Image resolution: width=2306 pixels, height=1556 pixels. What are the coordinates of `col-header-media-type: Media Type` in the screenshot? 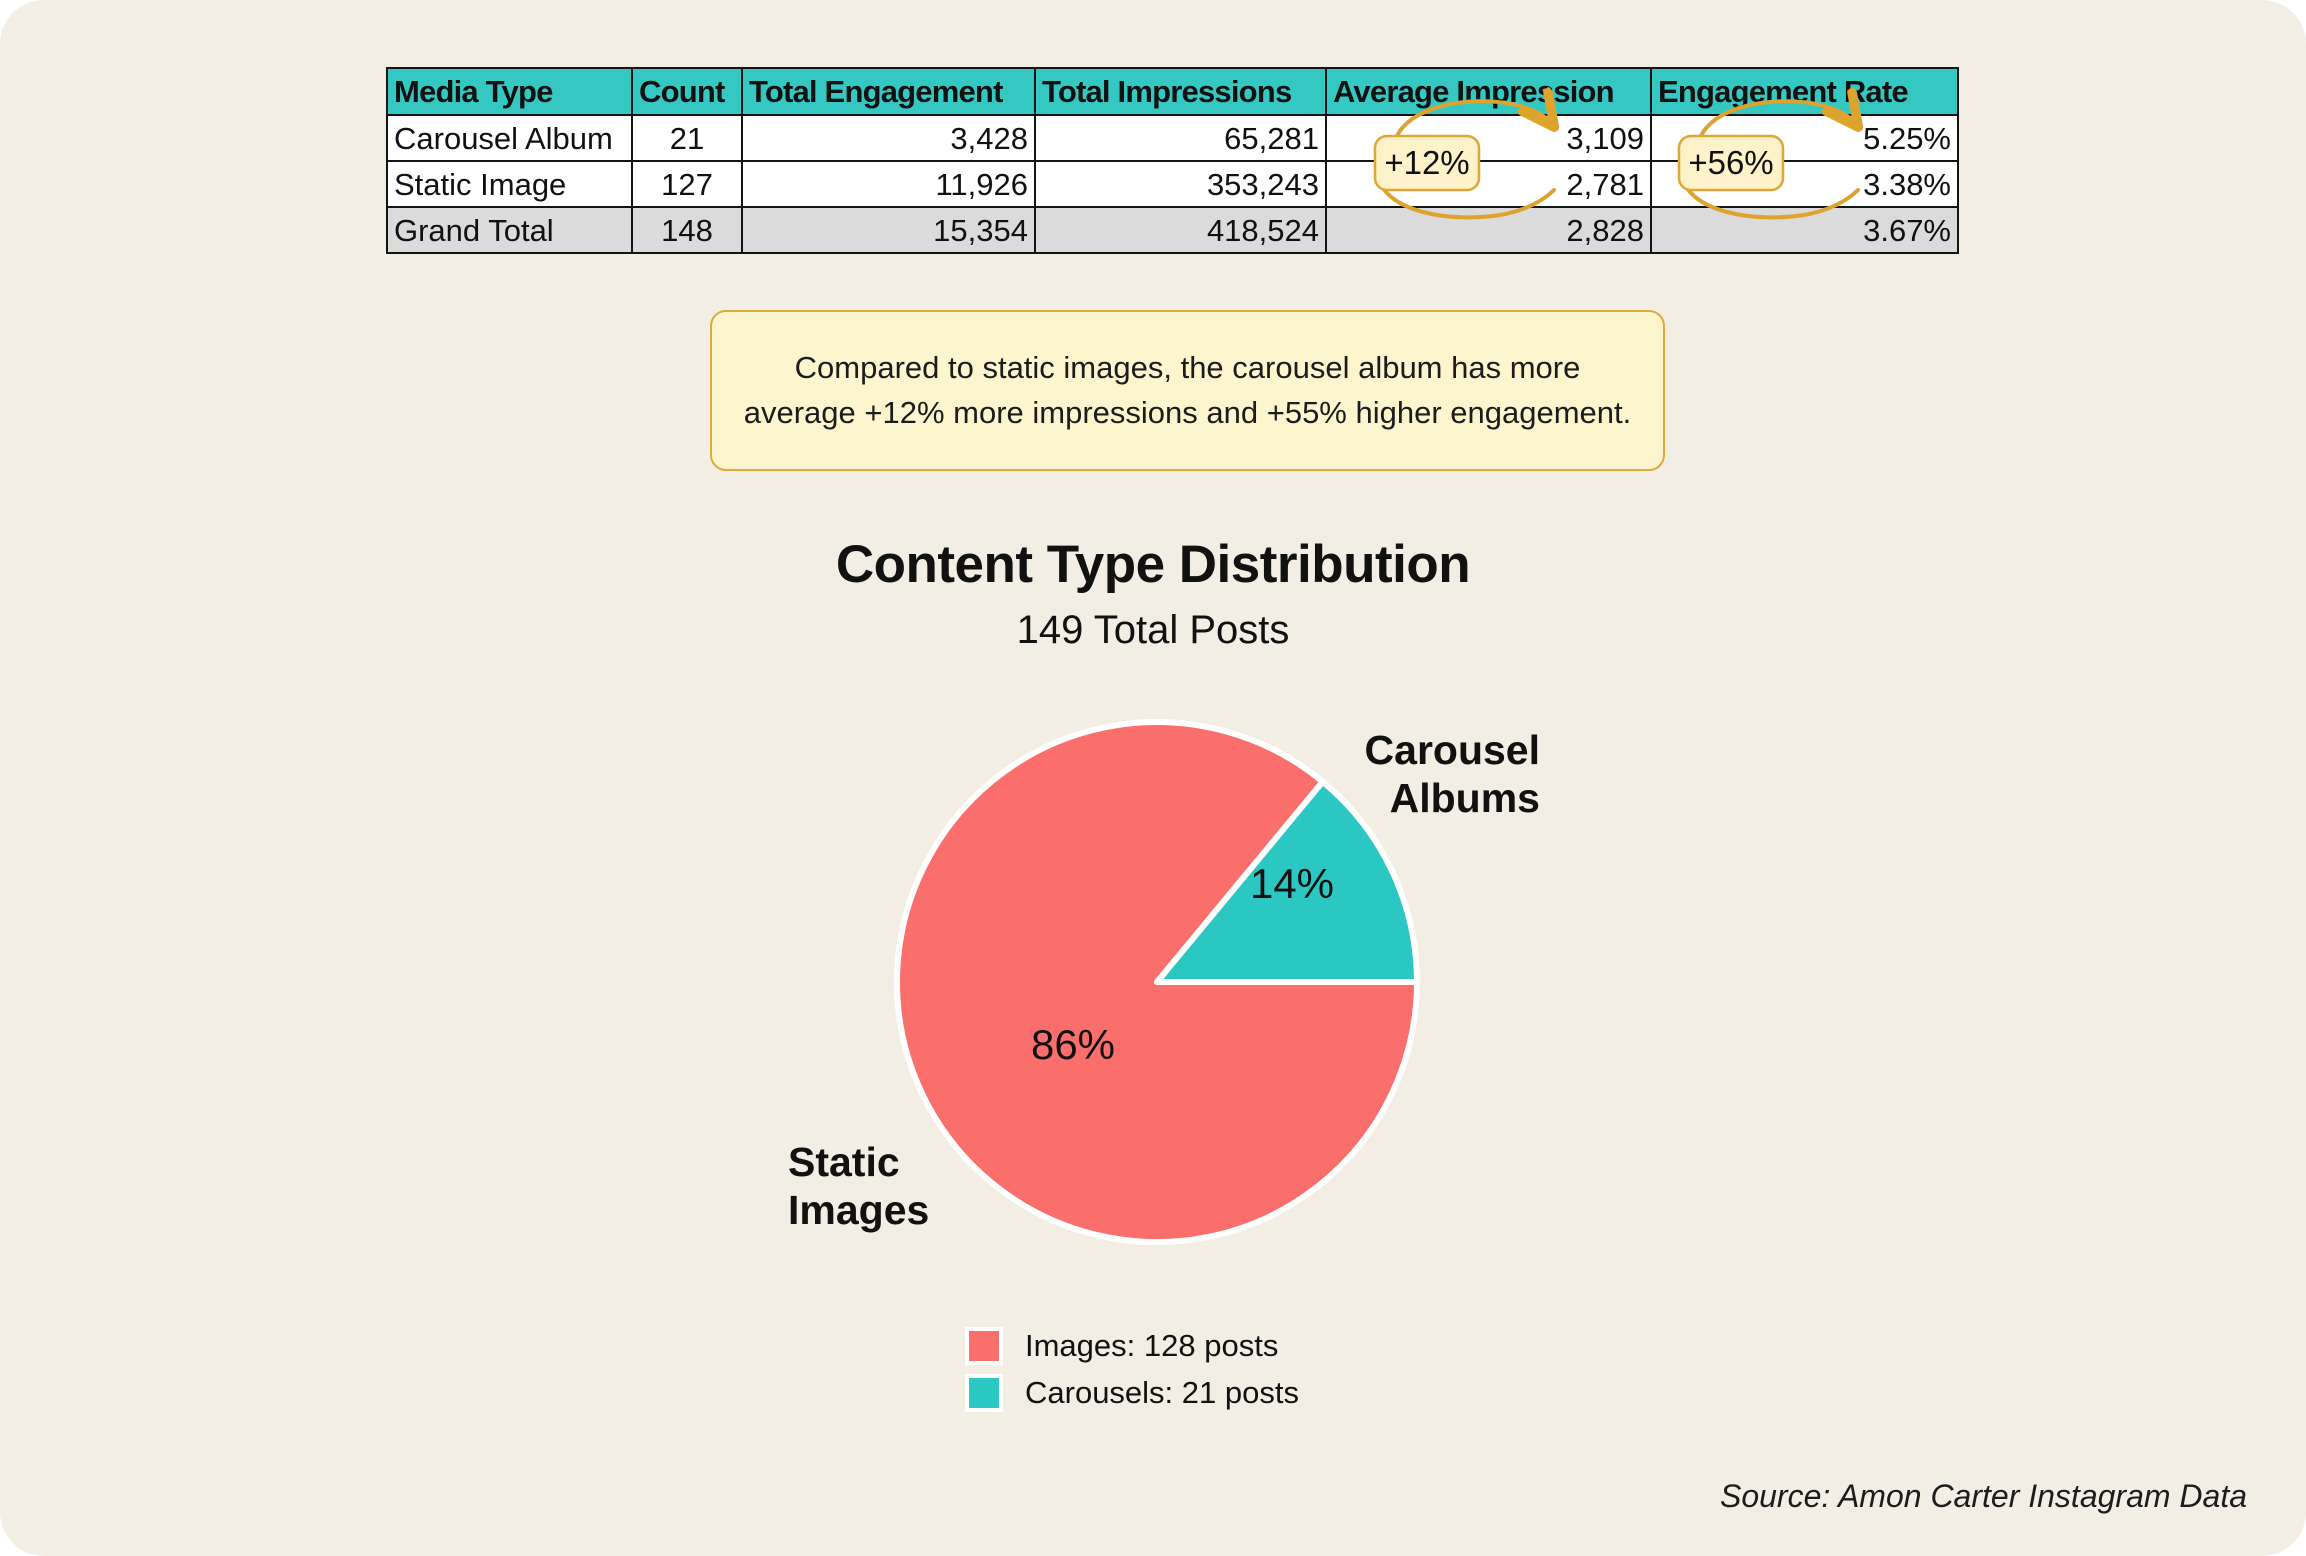 It's located at (509, 91).